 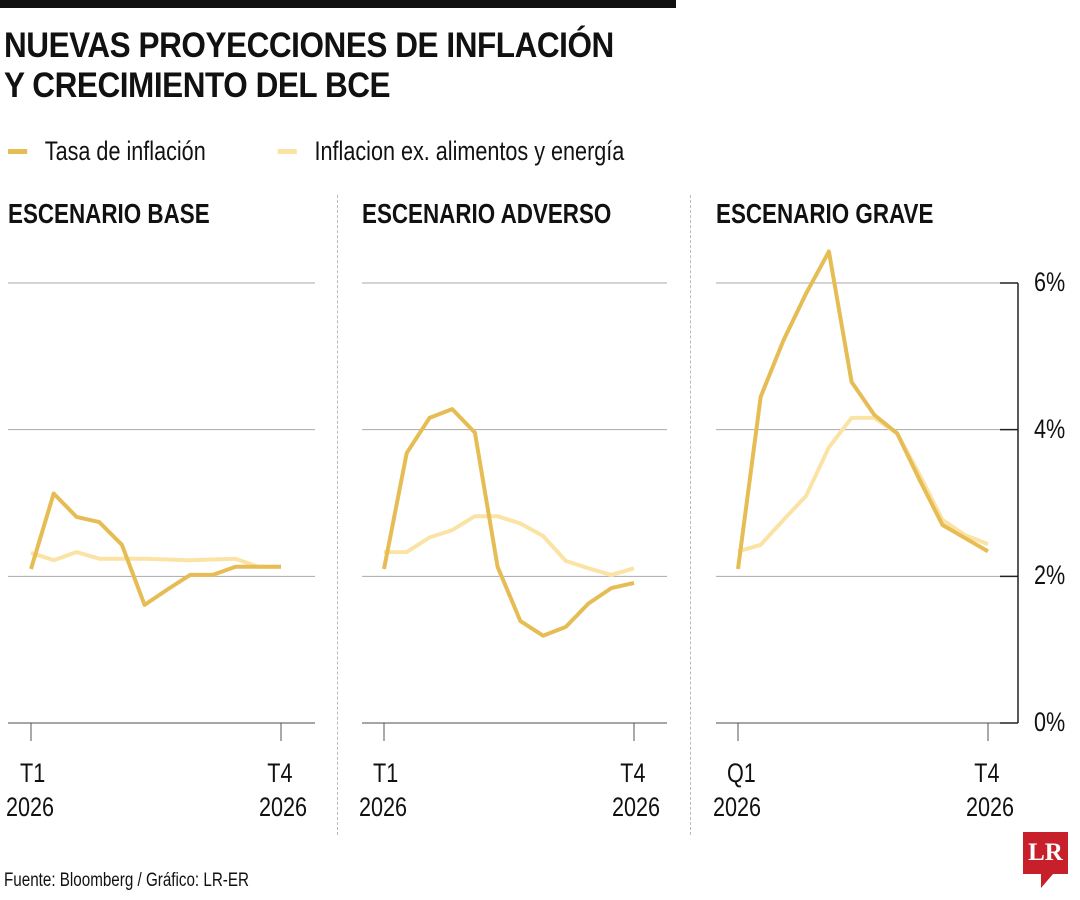 I want to click on top-bar, so click(x=338, y=4).